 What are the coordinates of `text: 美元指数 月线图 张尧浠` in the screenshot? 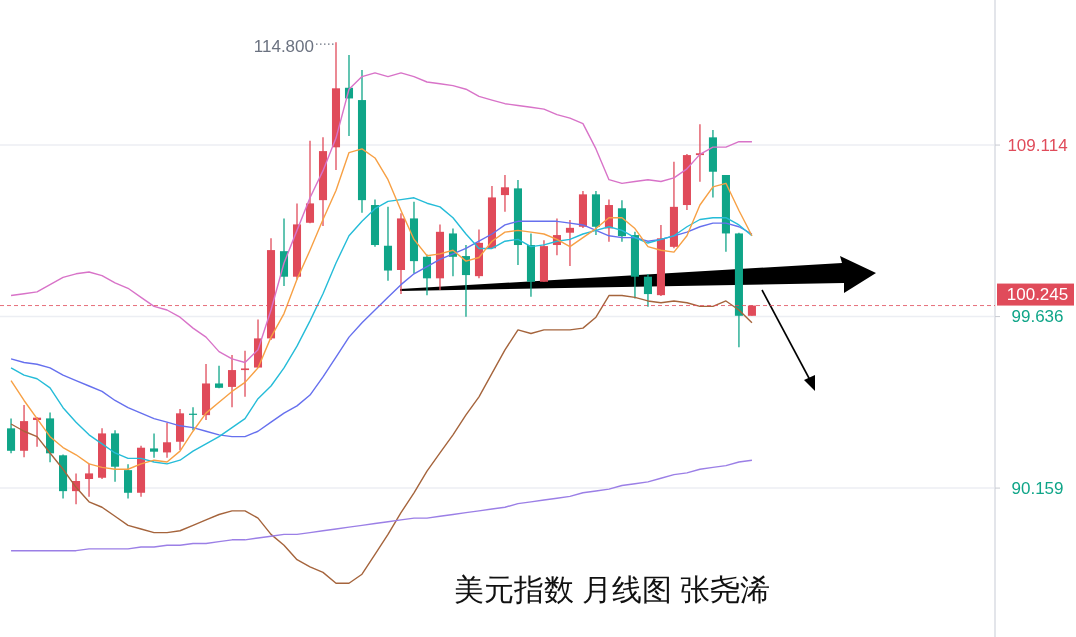 It's located at (612, 589).